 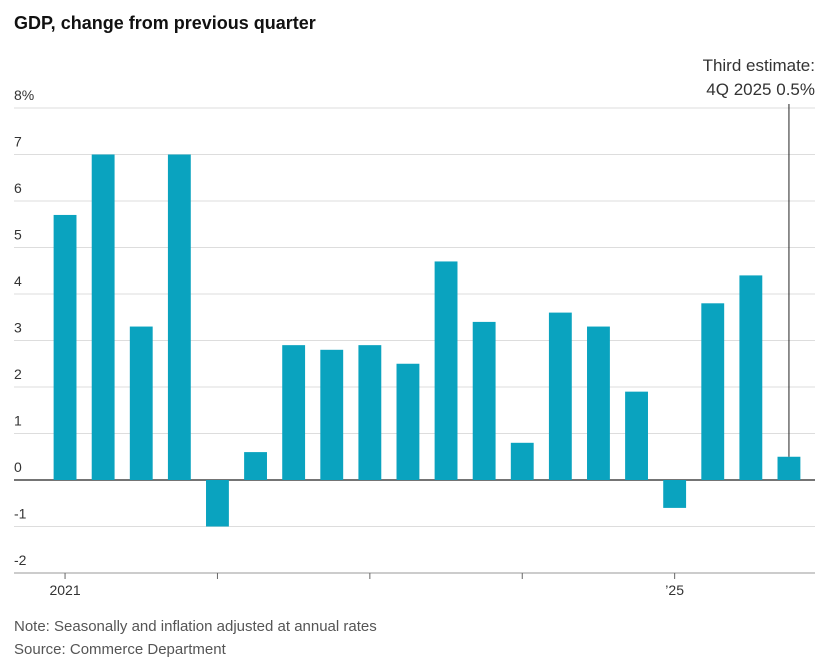 I want to click on y-tick-label: 0, so click(x=18, y=467).